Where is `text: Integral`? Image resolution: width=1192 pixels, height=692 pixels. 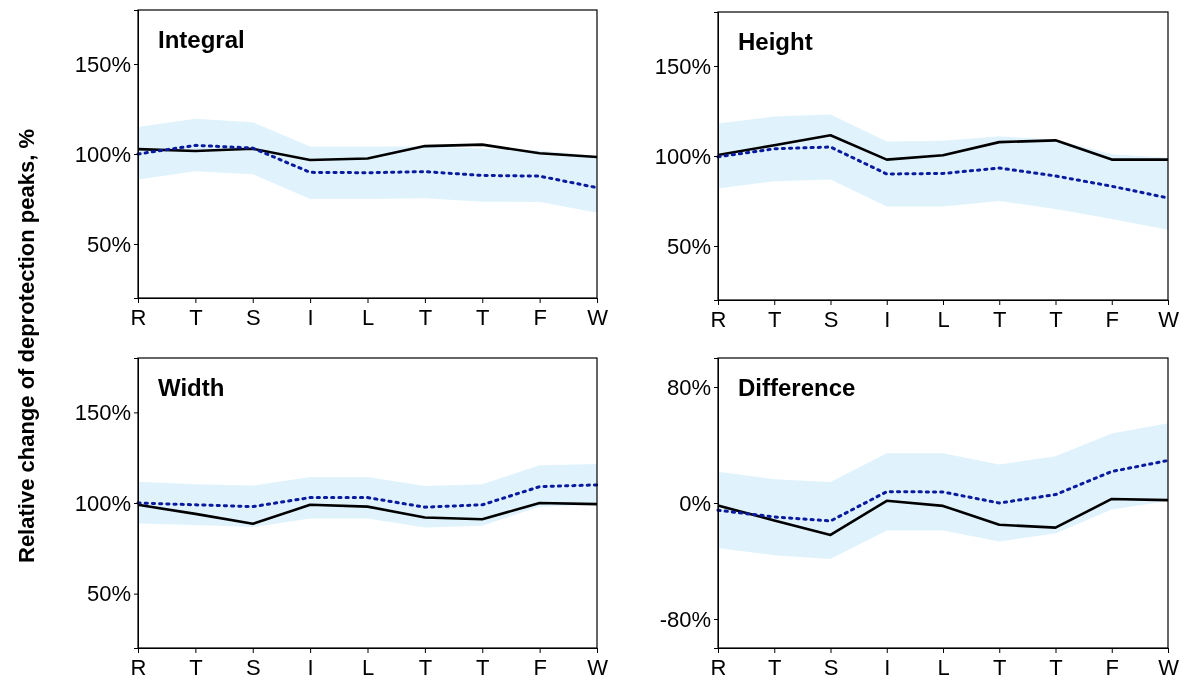 text: Integral is located at coordinates (201, 39).